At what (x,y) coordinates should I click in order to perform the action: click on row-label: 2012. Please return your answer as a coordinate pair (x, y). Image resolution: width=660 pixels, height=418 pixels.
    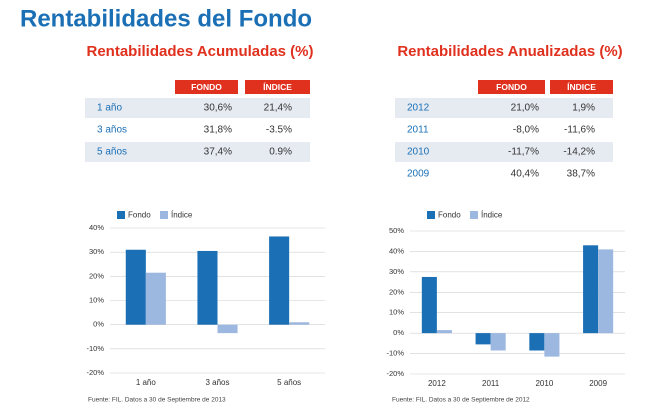
    Looking at the image, I should click on (418, 108).